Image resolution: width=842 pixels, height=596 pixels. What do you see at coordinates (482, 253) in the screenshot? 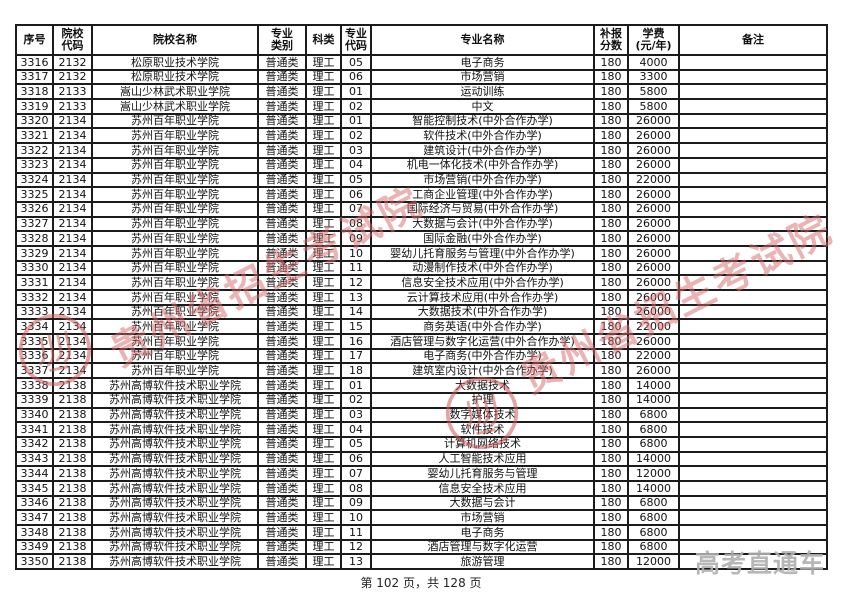
I see `col-major-name: 婴幼儿托育服务与管理(中外合作办学)` at bounding box center [482, 253].